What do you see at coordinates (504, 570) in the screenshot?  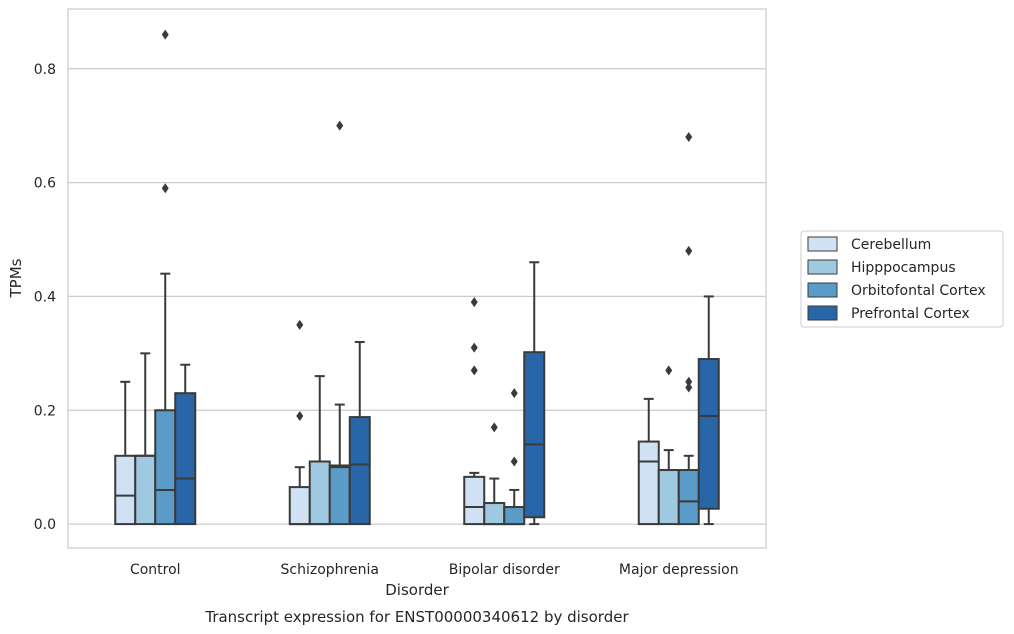 I see `x-tick-label: Bipolar disorder` at bounding box center [504, 570].